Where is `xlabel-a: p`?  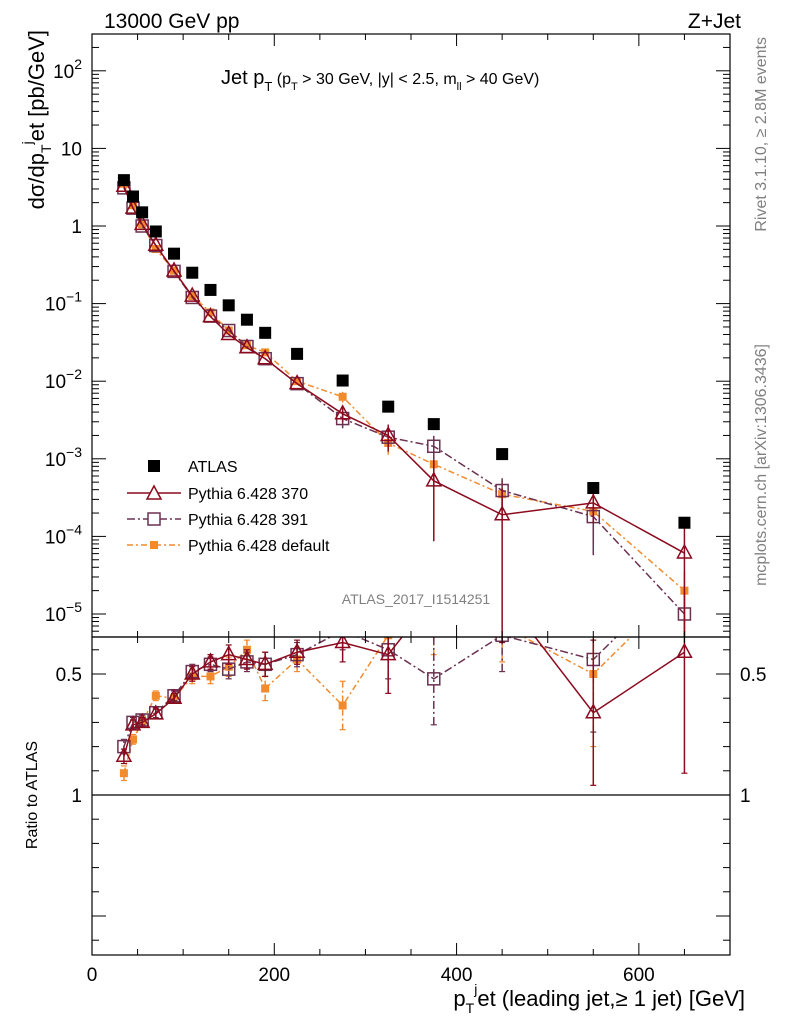 xlabel-a: p is located at coordinates (459, 998).